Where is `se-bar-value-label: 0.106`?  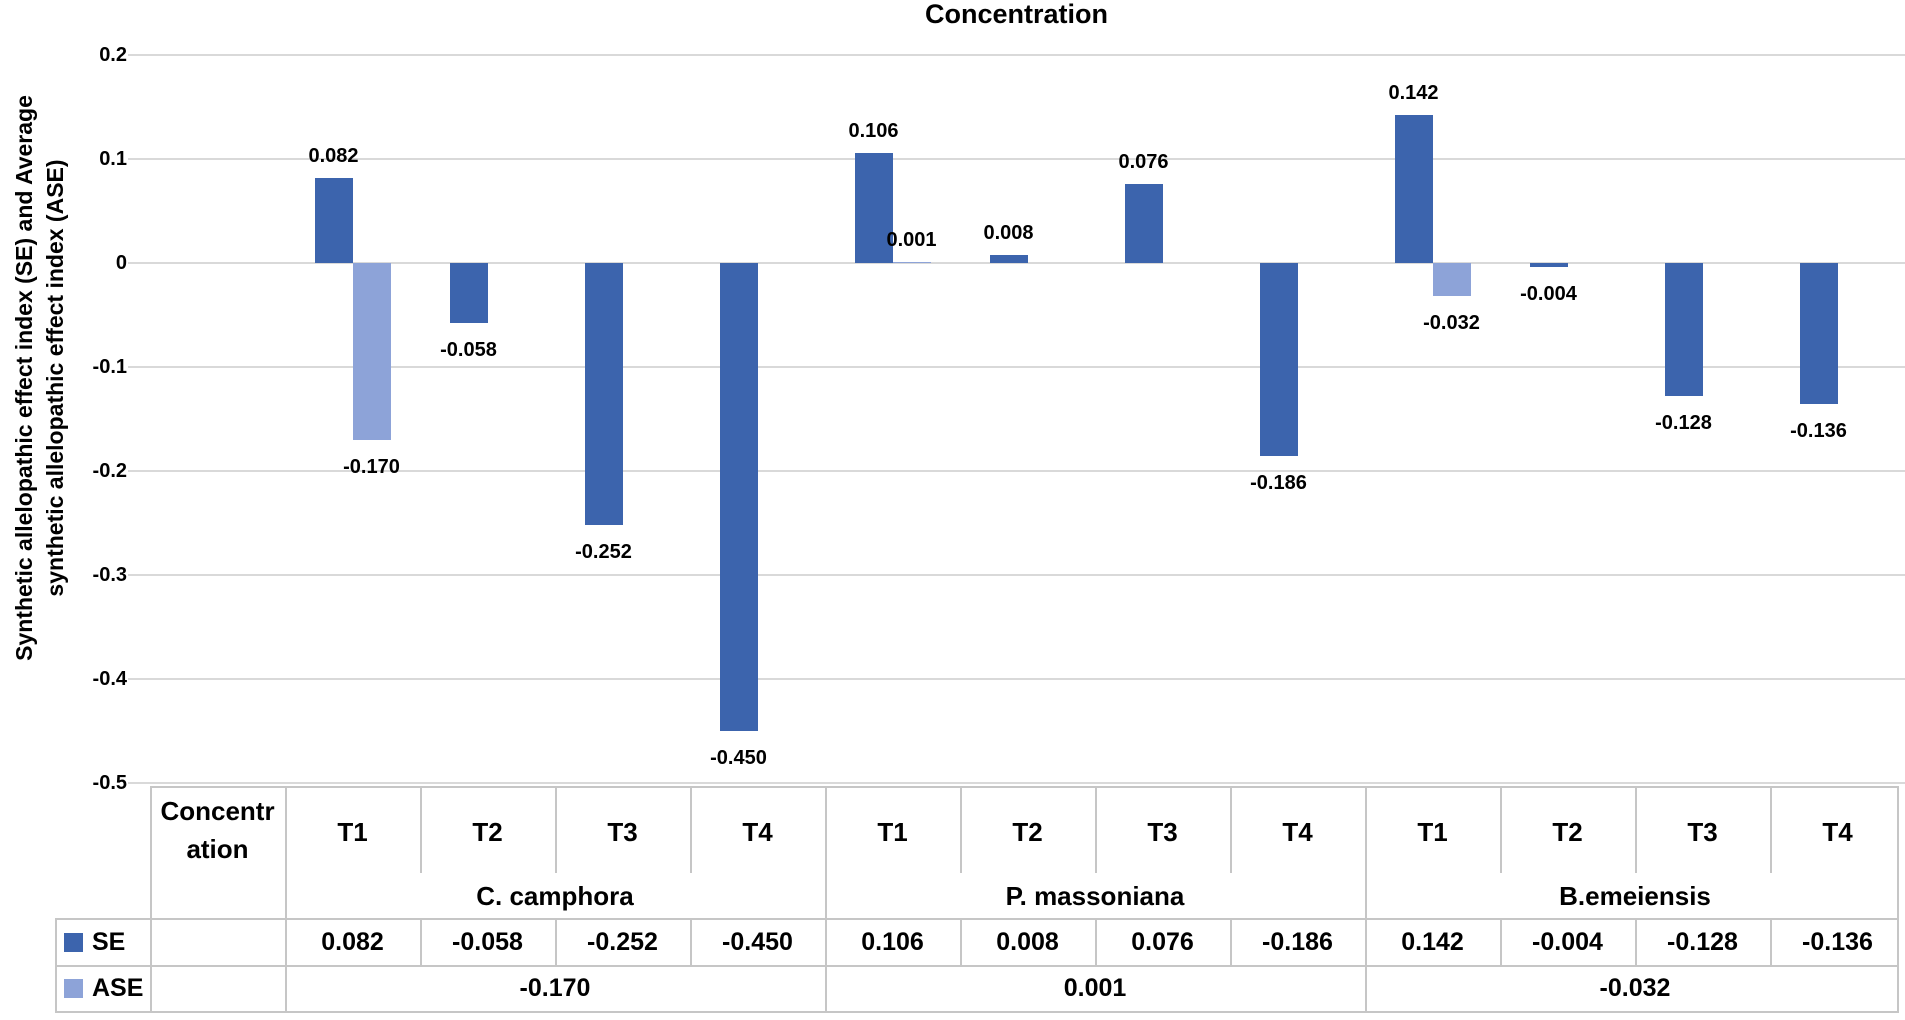 se-bar-value-label: 0.106 is located at coordinates (873, 130).